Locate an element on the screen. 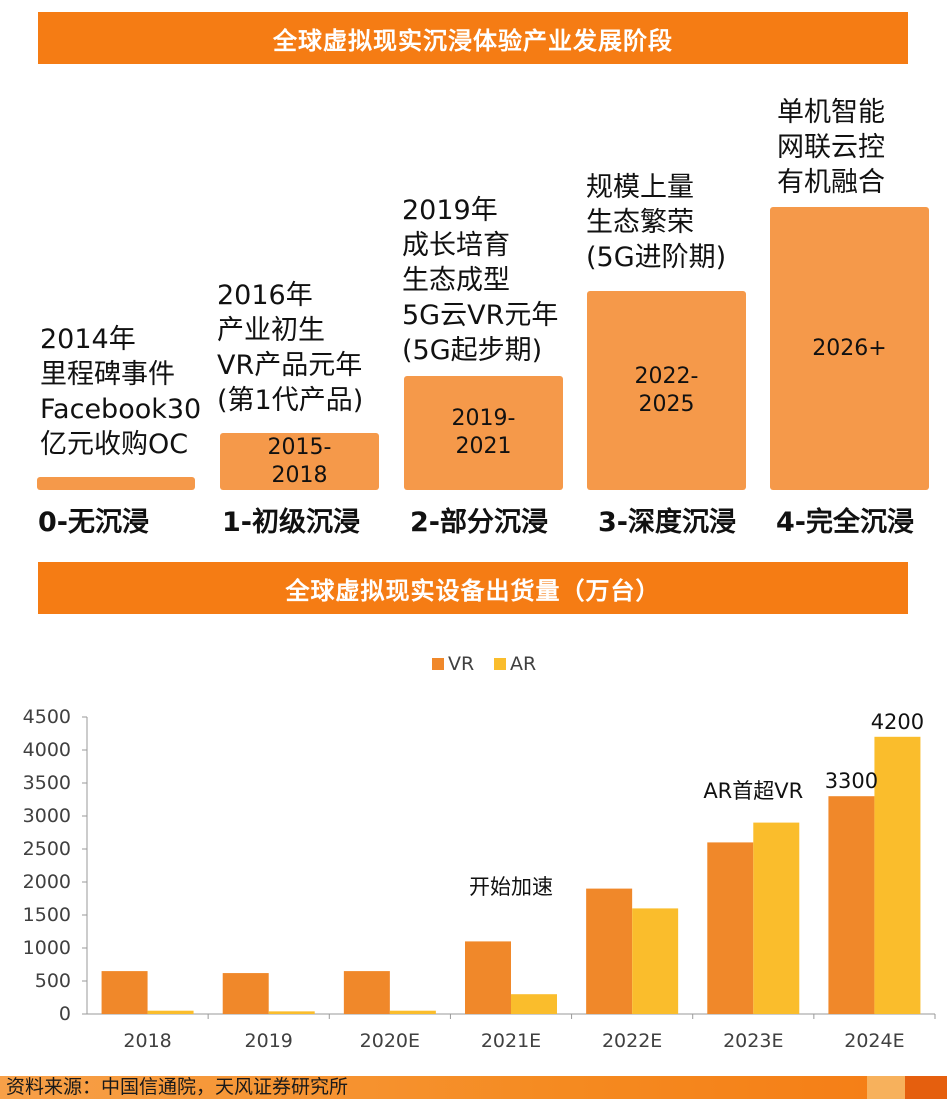 This screenshot has height=1099, width=947. legend-label-vr: VR is located at coordinates (461, 664).